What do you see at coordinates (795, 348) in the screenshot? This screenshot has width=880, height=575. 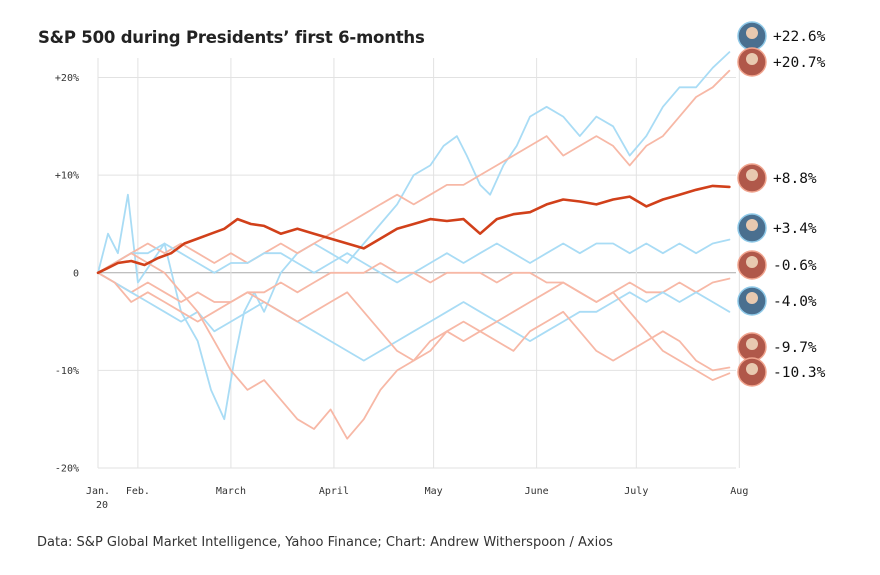 I see `end-value-label: -9.7%` at bounding box center [795, 348].